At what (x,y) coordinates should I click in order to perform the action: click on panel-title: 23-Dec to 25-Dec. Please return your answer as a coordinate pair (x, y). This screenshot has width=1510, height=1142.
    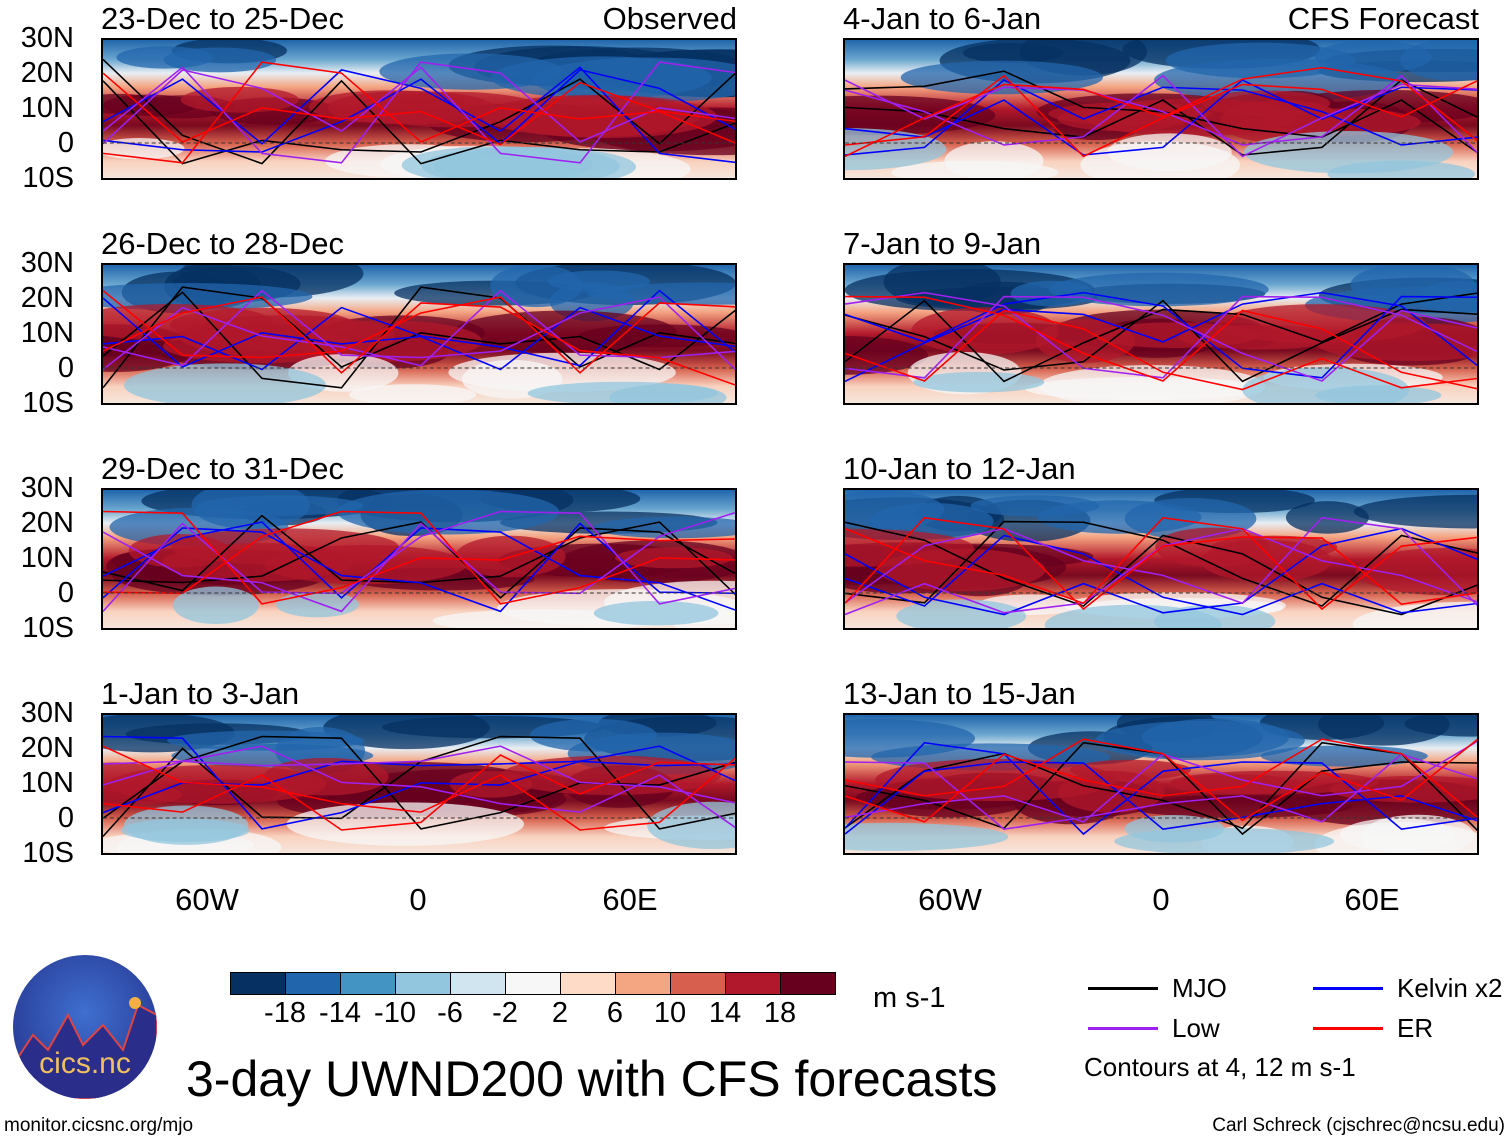
    Looking at the image, I should click on (222, 18).